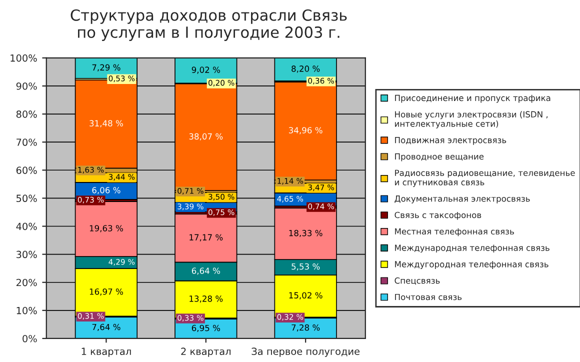 This screenshot has height=362, width=580. What do you see at coordinates (206, 271) in the screenshot?
I see `data-label: 6,64 %` at bounding box center [206, 271].